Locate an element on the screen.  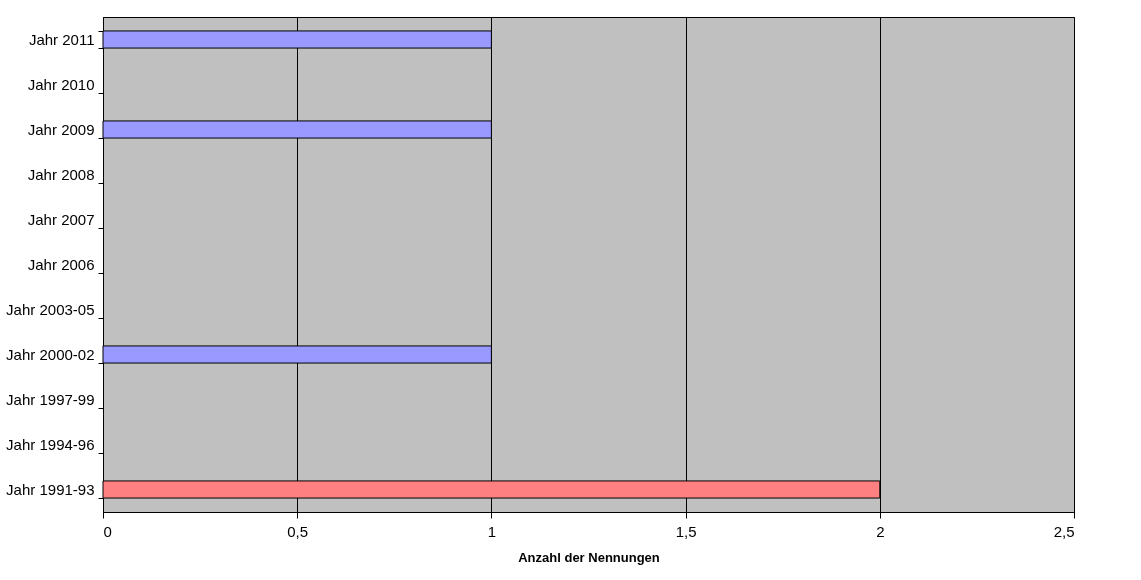
x-tick-label: 2,5 is located at coordinates (1064, 531).